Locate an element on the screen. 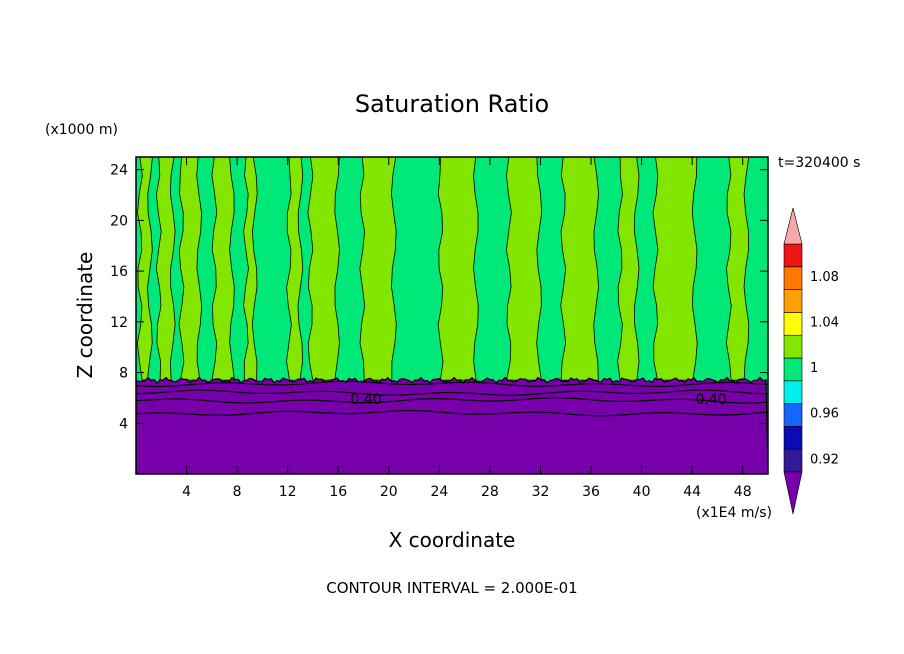 The width and height of the screenshot is (904, 654). x-tick-label: 20 is located at coordinates (389, 492).